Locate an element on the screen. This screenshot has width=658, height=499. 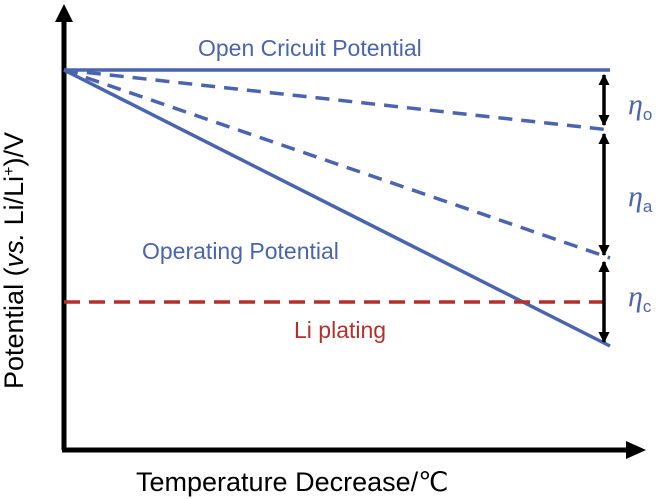
eta-c-label: ηc is located at coordinates (640, 298).